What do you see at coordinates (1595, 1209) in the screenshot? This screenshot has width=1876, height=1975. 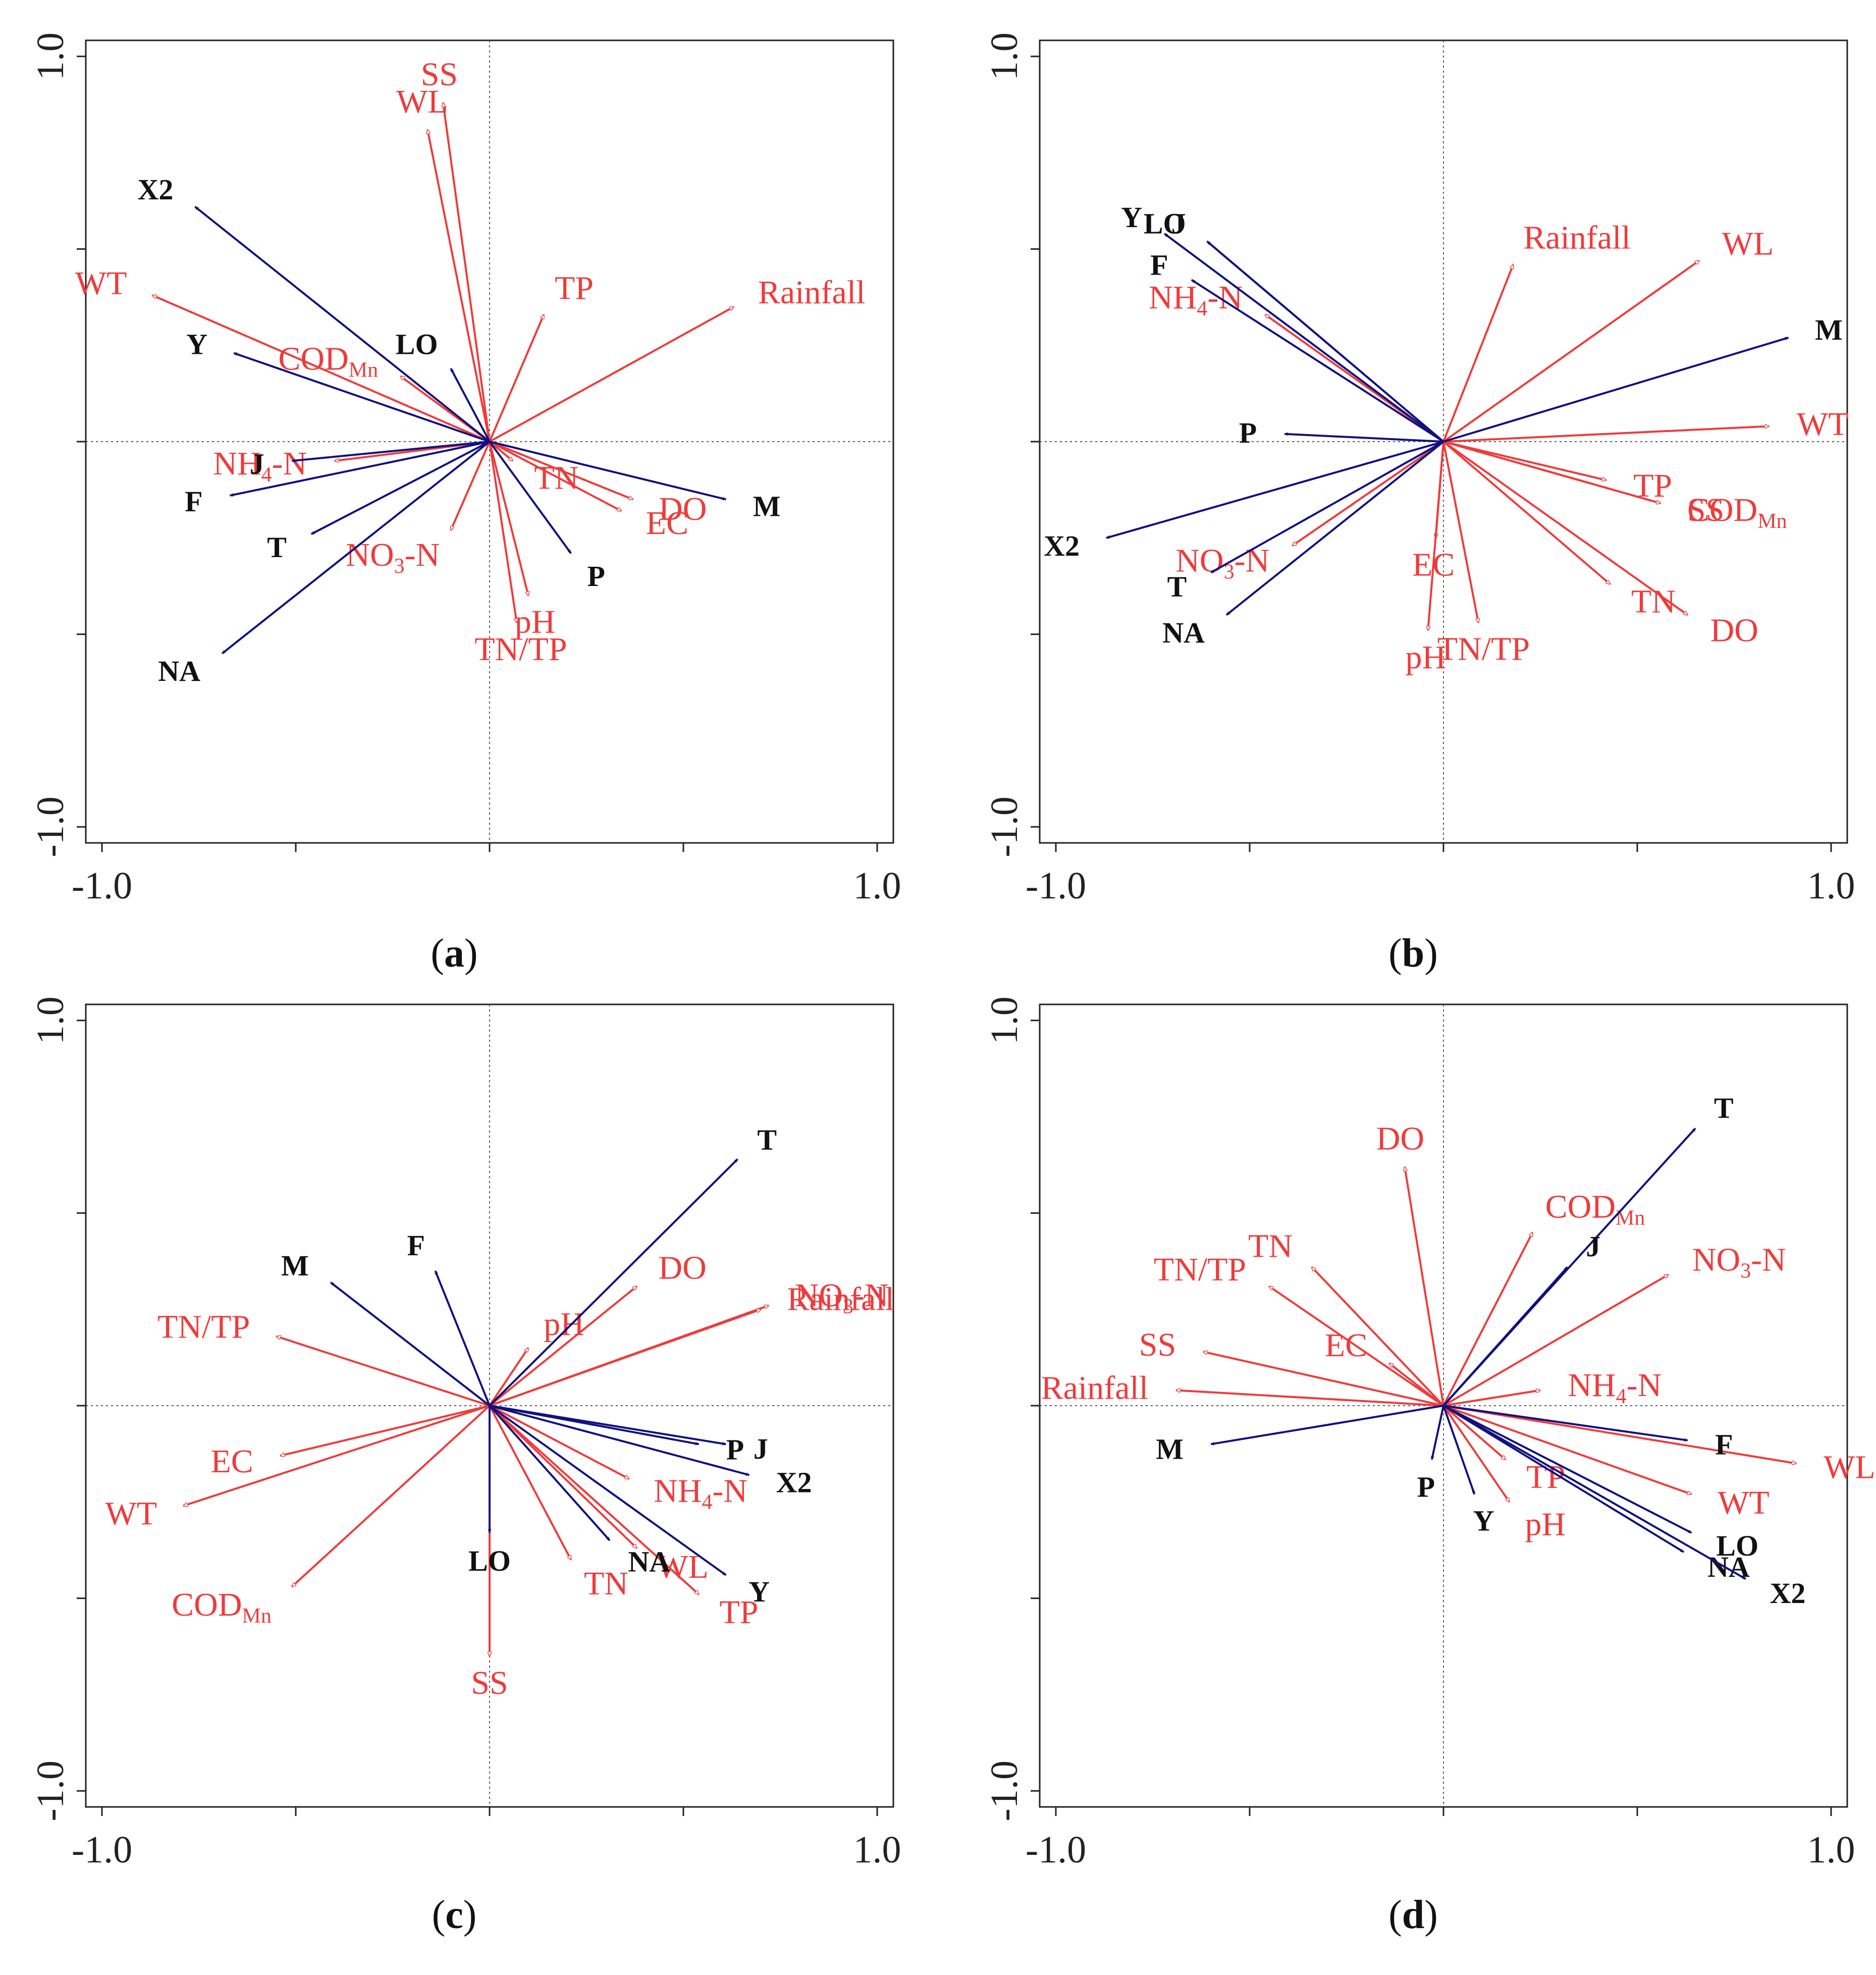 I see `env-label-cod: CODMn` at bounding box center [1595, 1209].